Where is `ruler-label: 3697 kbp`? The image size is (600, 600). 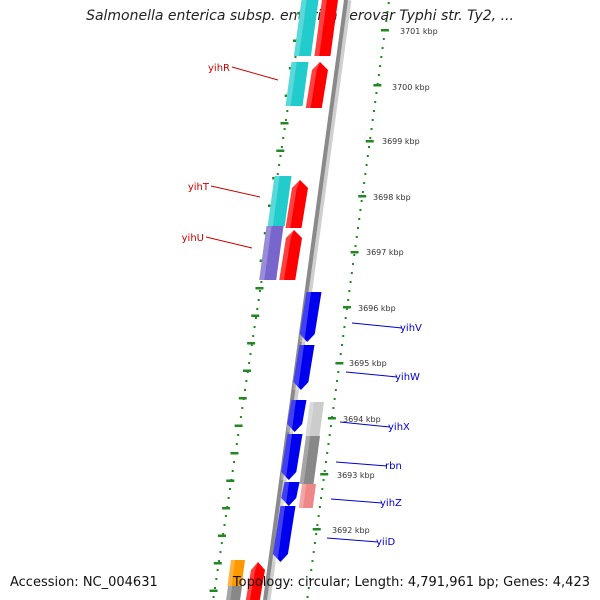 ruler-label: 3697 kbp is located at coordinates (385, 252).